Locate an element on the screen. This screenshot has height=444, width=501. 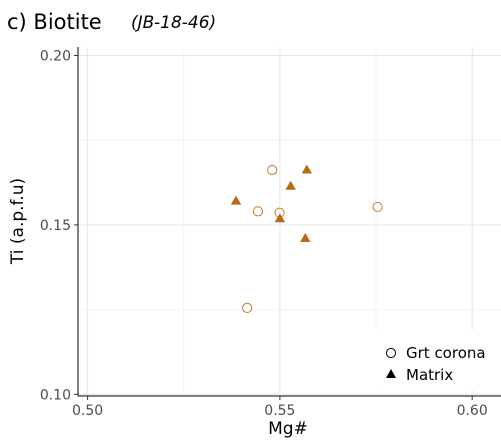
x-tick-label: 0.50 is located at coordinates (87, 411).